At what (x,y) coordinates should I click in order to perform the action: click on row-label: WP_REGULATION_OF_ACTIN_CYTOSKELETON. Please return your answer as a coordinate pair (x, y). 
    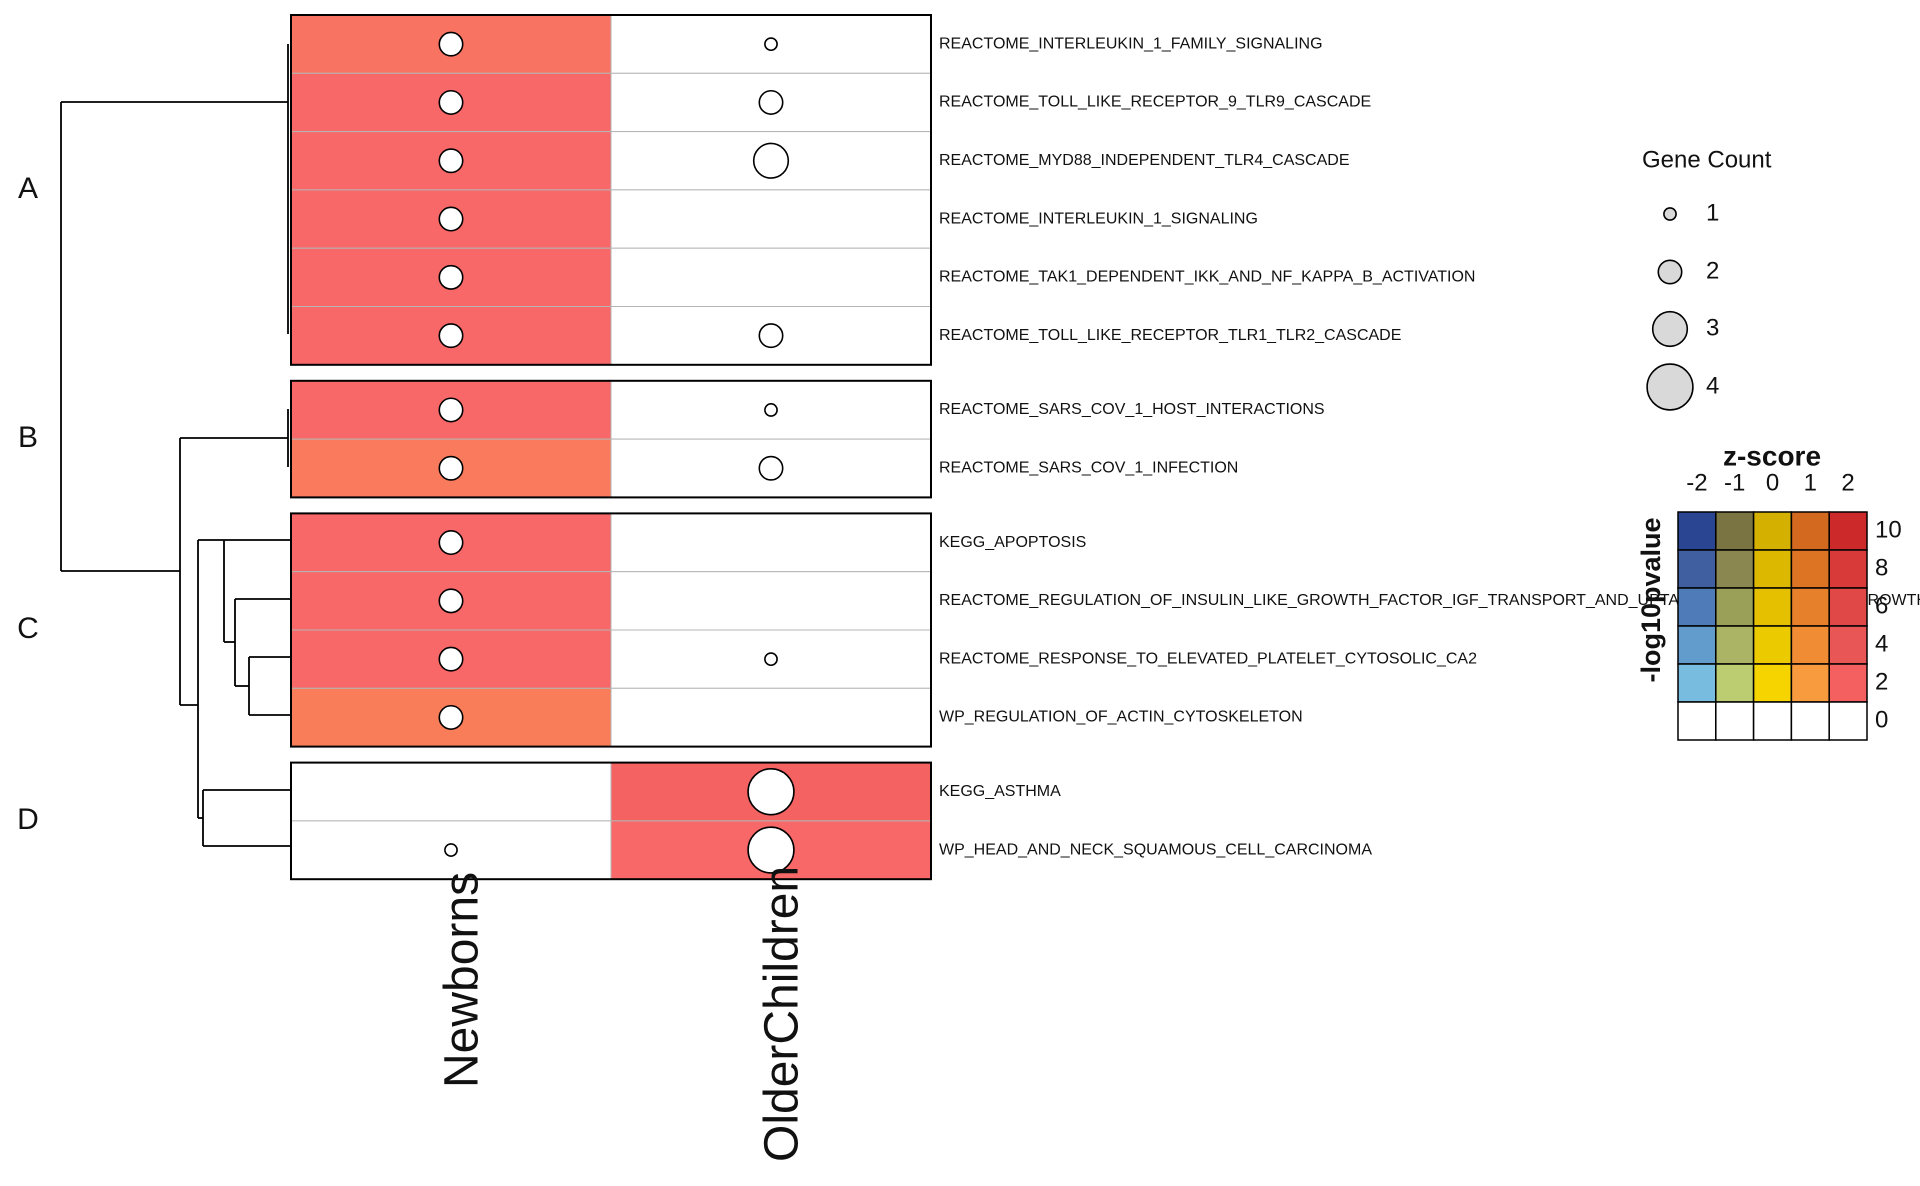
    Looking at the image, I should click on (1121, 717).